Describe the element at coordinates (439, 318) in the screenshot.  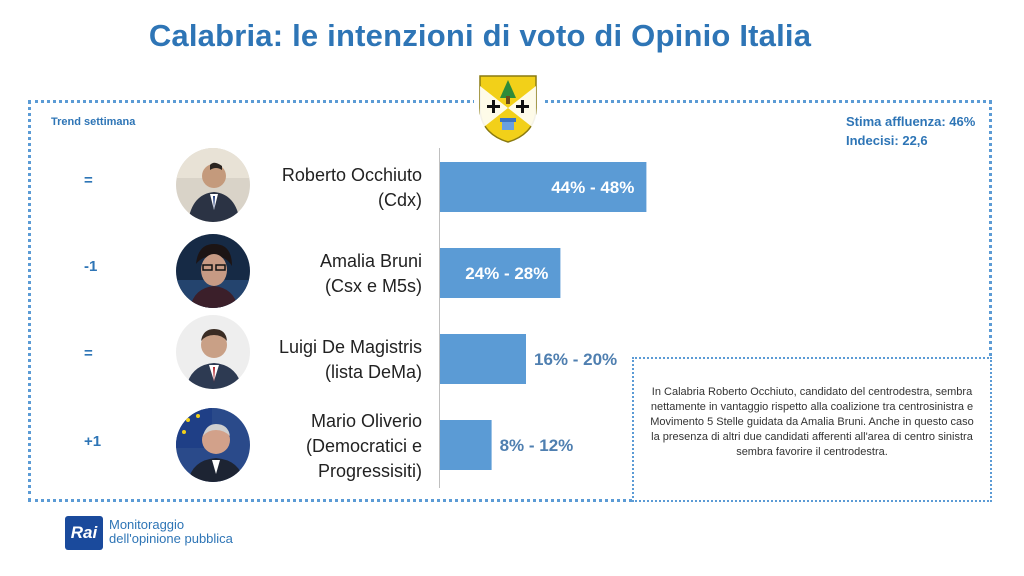
I see `chart-axis` at that location.